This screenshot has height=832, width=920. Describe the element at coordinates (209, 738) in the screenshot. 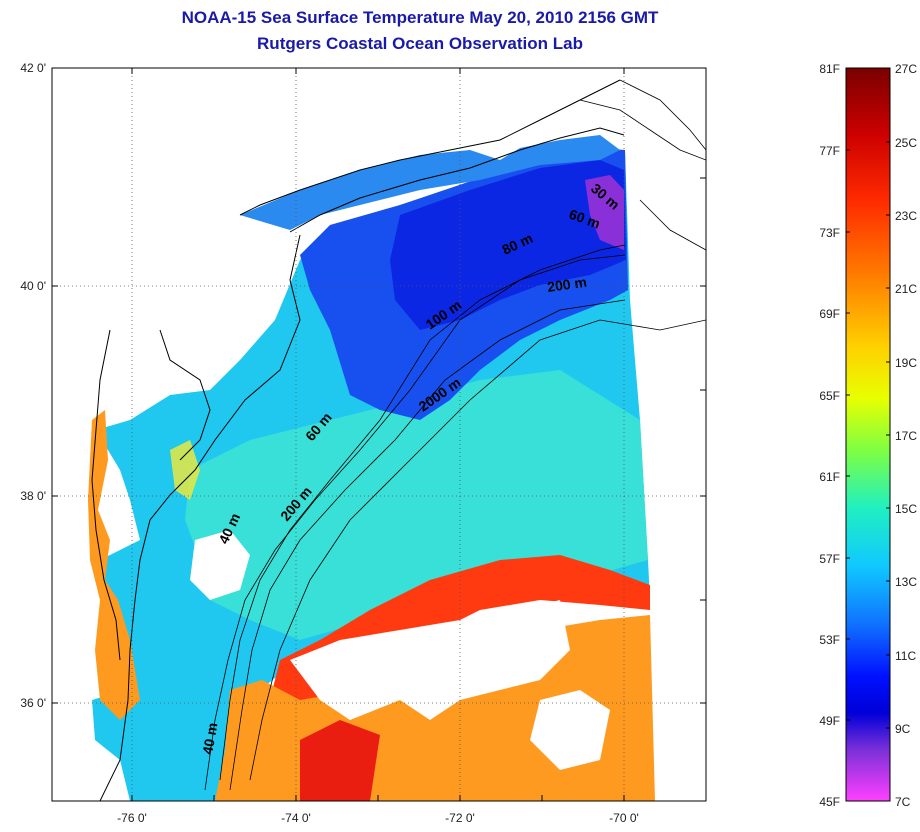

I see `contour-label-40m-south: 40 m` at that location.